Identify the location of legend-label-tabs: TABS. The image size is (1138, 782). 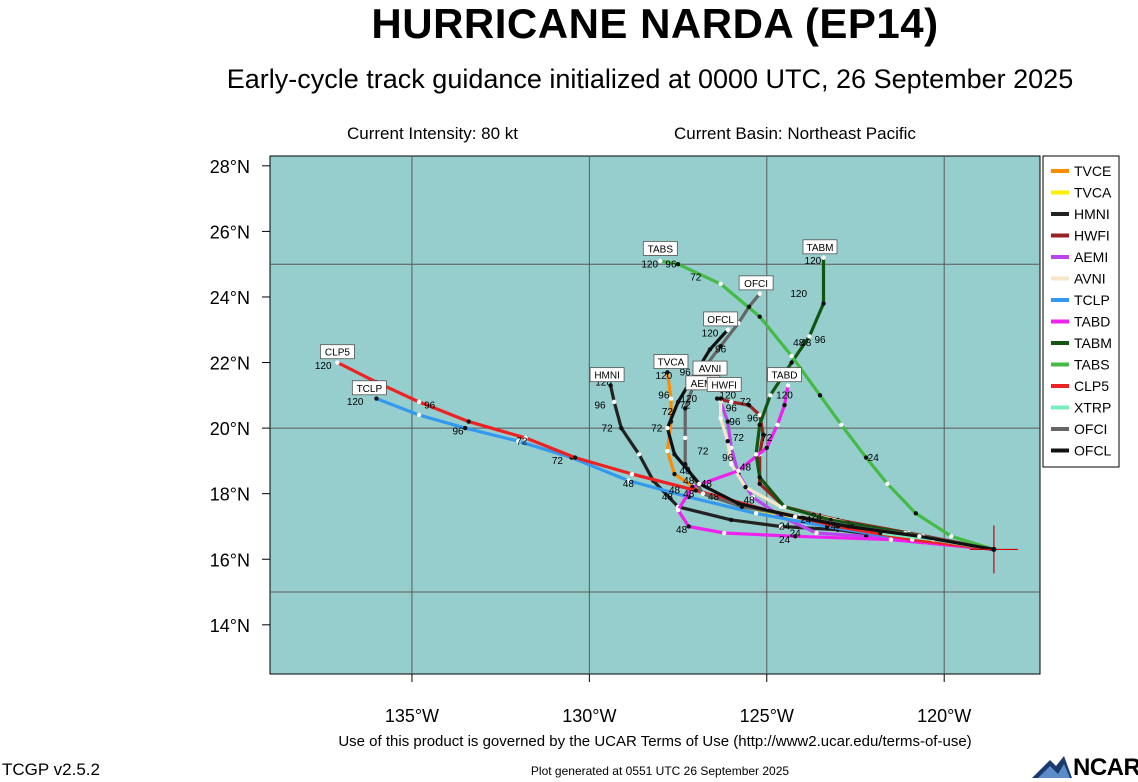
(1092, 365).